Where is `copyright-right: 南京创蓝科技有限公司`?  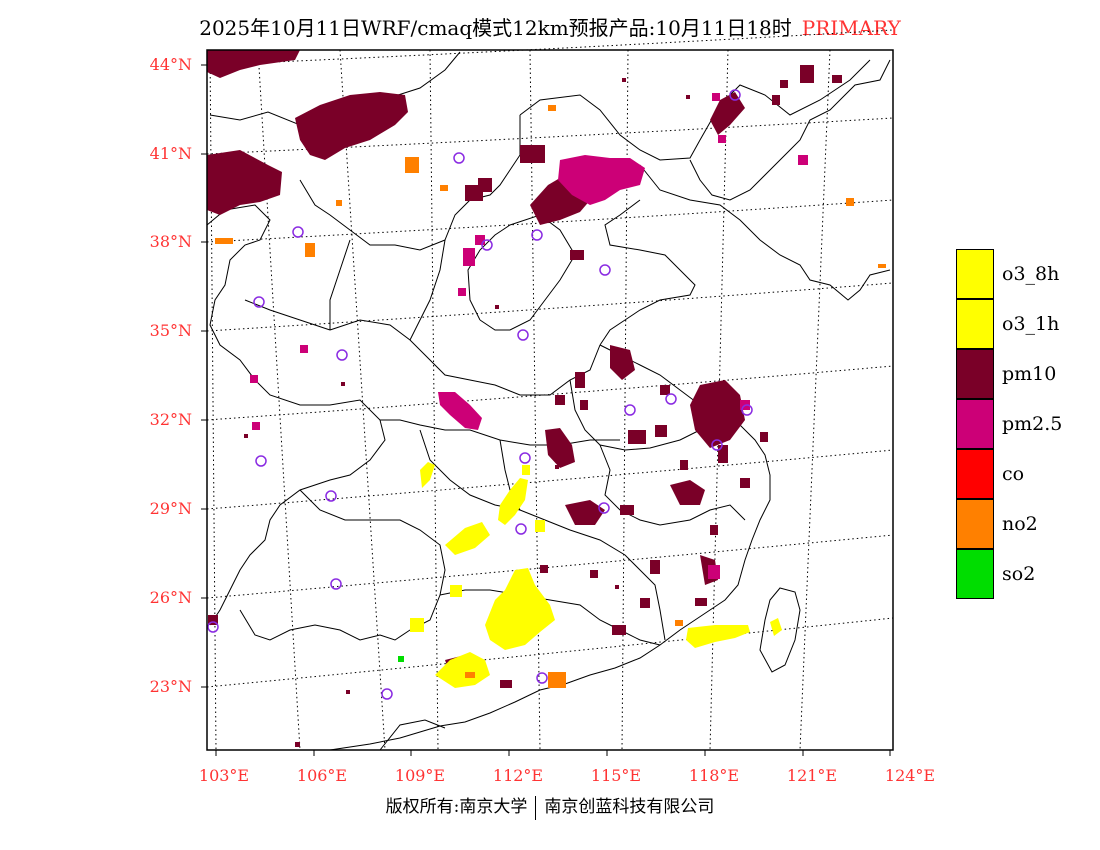 copyright-right: 南京创蓝科技有限公司 is located at coordinates (629, 807).